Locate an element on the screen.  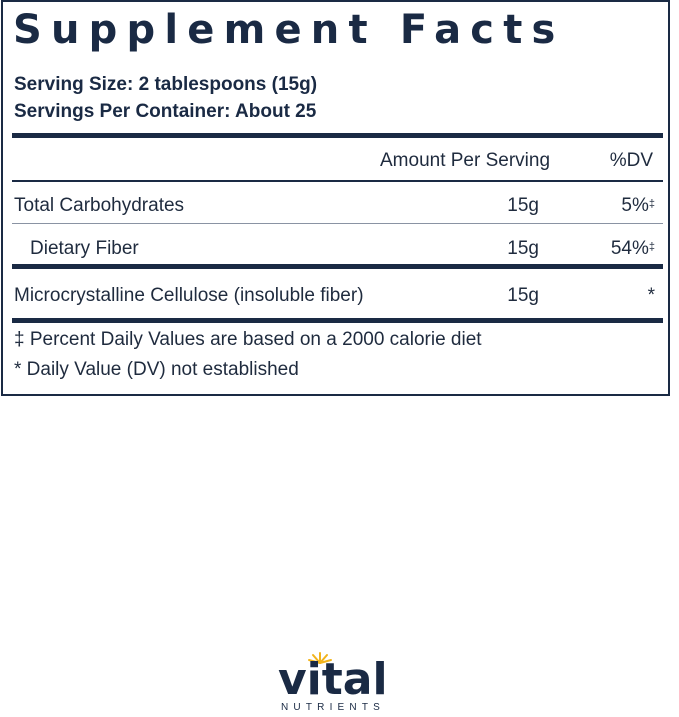
row-divider is located at coordinates (337, 223).